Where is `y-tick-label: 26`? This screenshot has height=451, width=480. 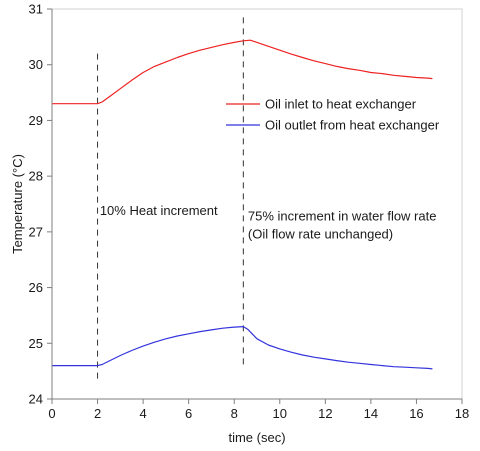 y-tick-label: 26 is located at coordinates (36, 287).